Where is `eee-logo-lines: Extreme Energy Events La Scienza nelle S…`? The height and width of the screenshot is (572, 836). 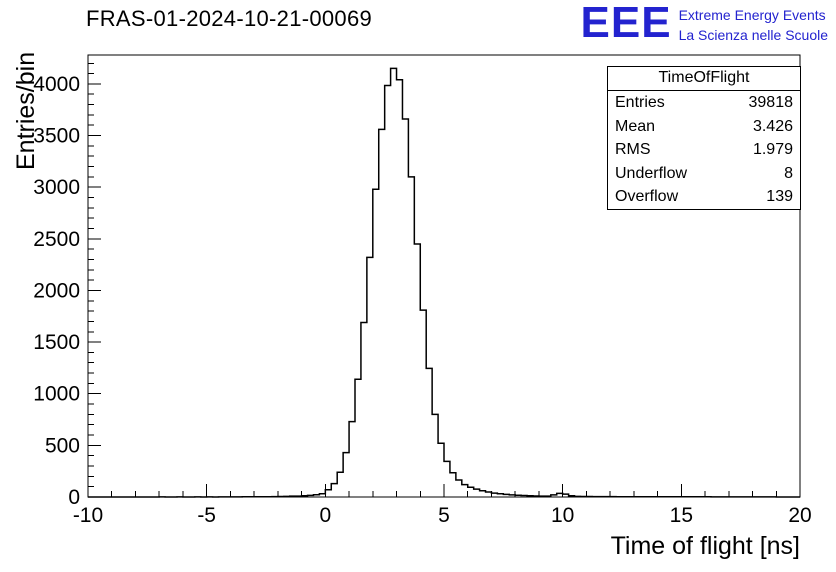
eee-logo-lines: Extreme Energy Events La Scienza nelle S… is located at coordinates (753, 24).